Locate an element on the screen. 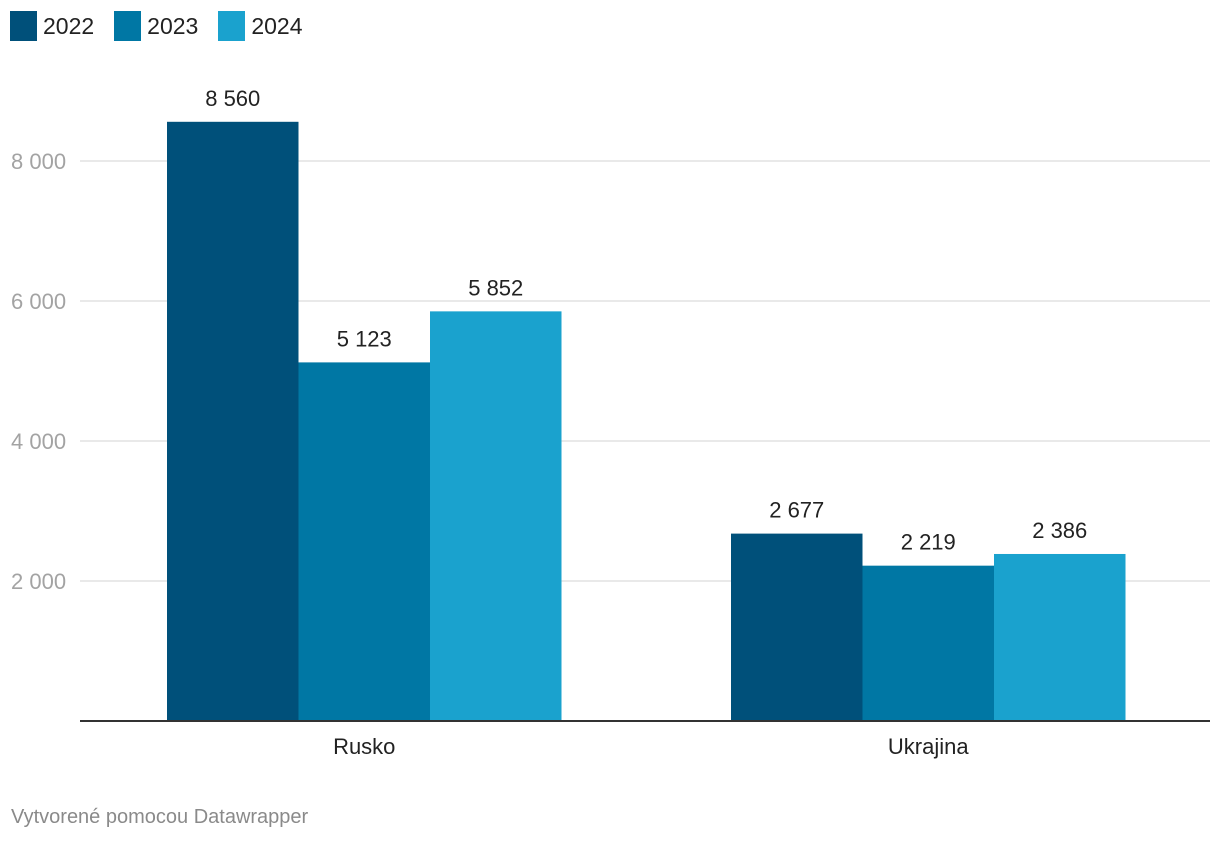 Image resolution: width=1220 pixels, height=844 pixels. data-label-ukrajina-2024: 2 386 is located at coordinates (1059, 530).